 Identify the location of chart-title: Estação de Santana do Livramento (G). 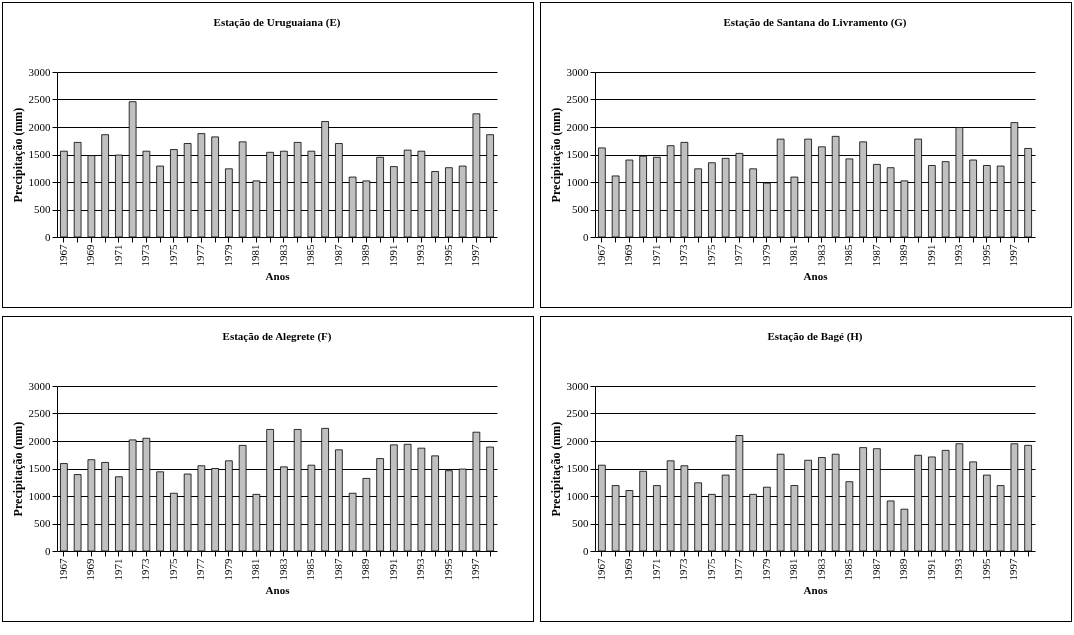
(815, 22).